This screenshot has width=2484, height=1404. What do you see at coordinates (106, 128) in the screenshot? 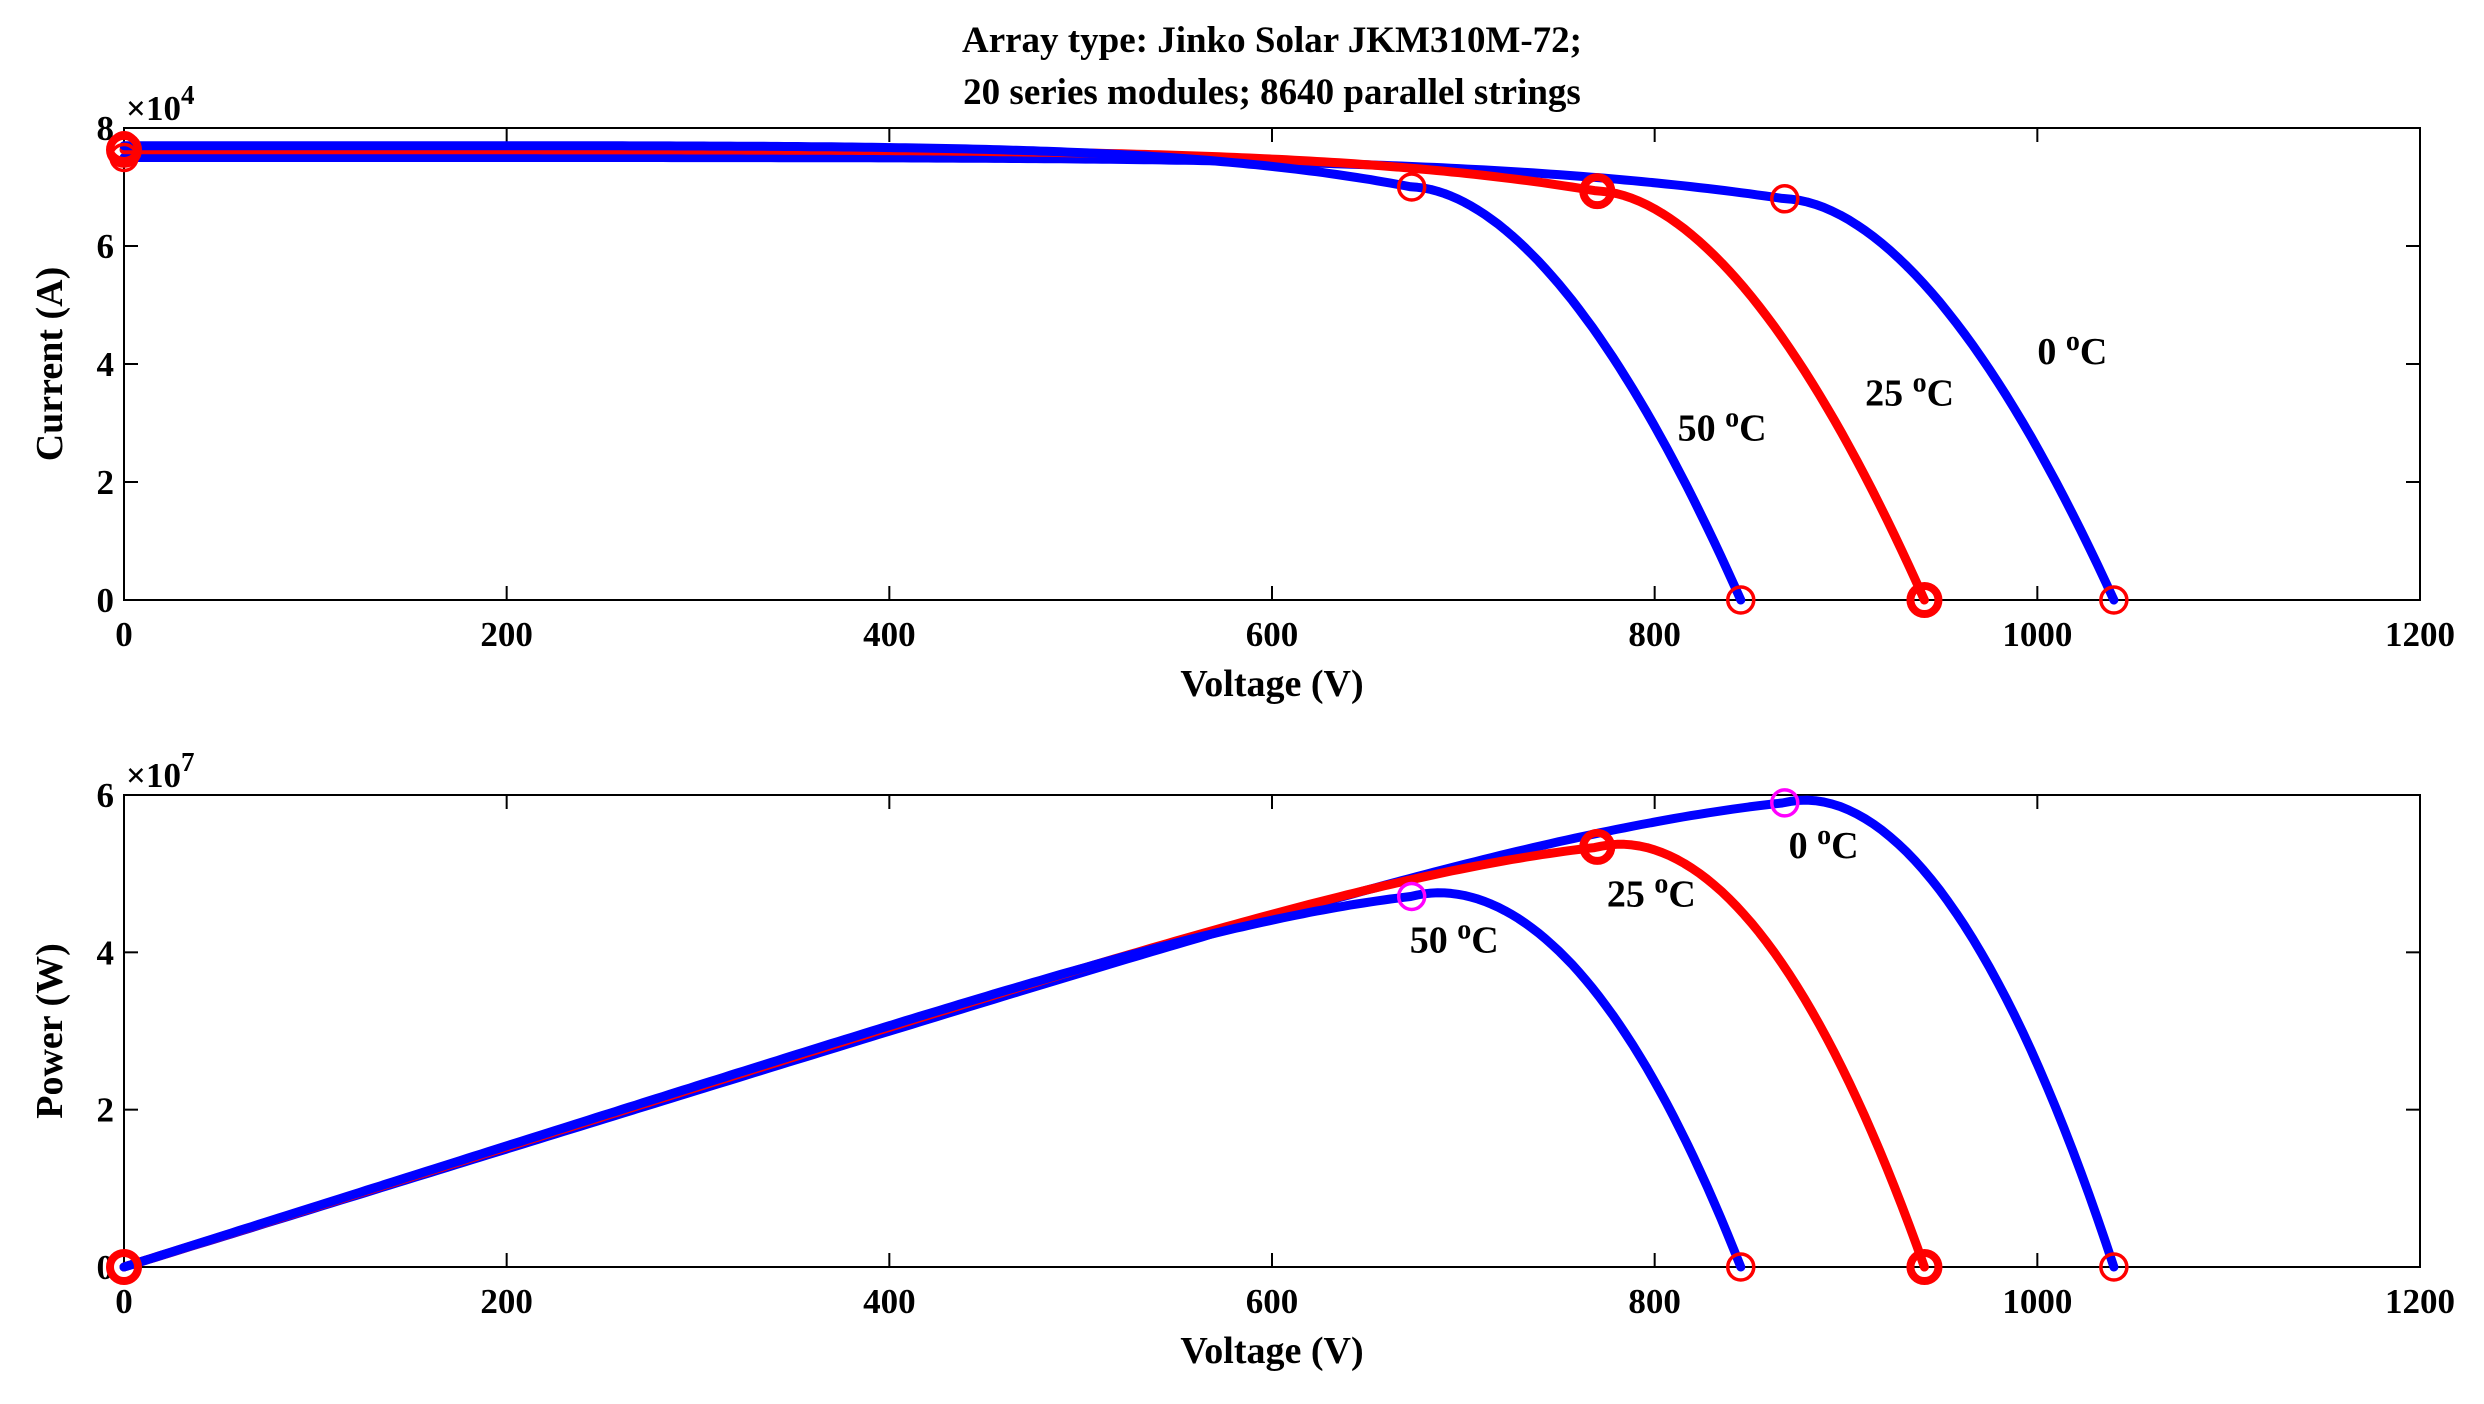
I see `y-tick-label: 8` at bounding box center [106, 128].